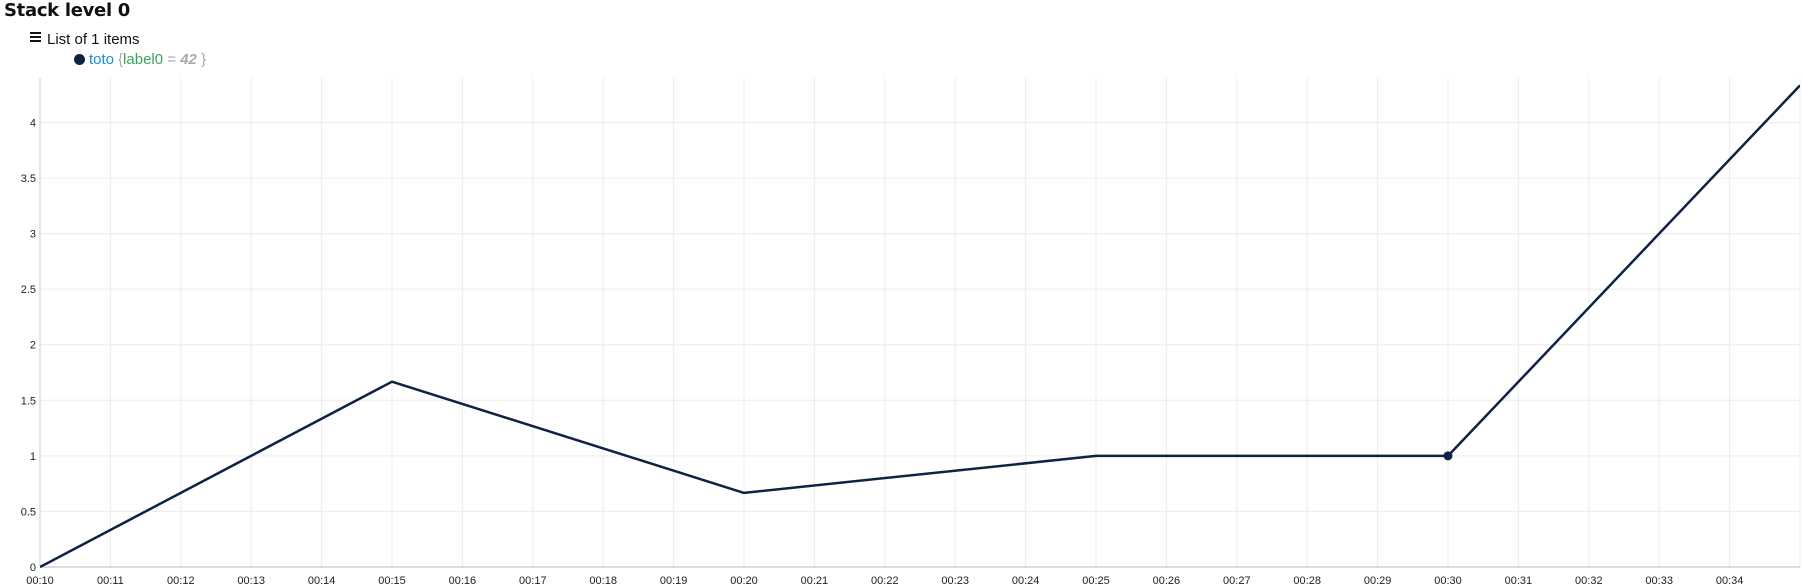  I want to click on x-tick-label: 00:13, so click(251, 581).